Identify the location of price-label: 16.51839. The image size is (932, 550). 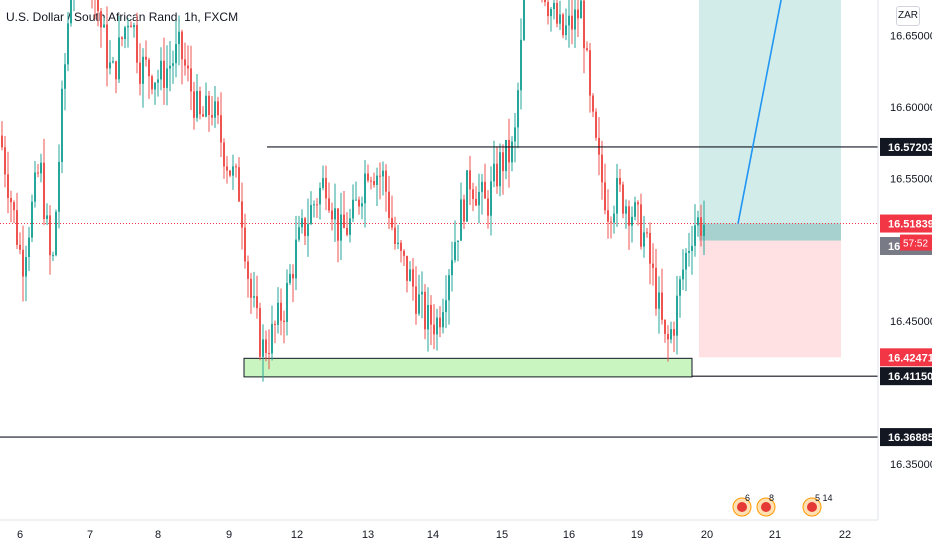
(910, 225).